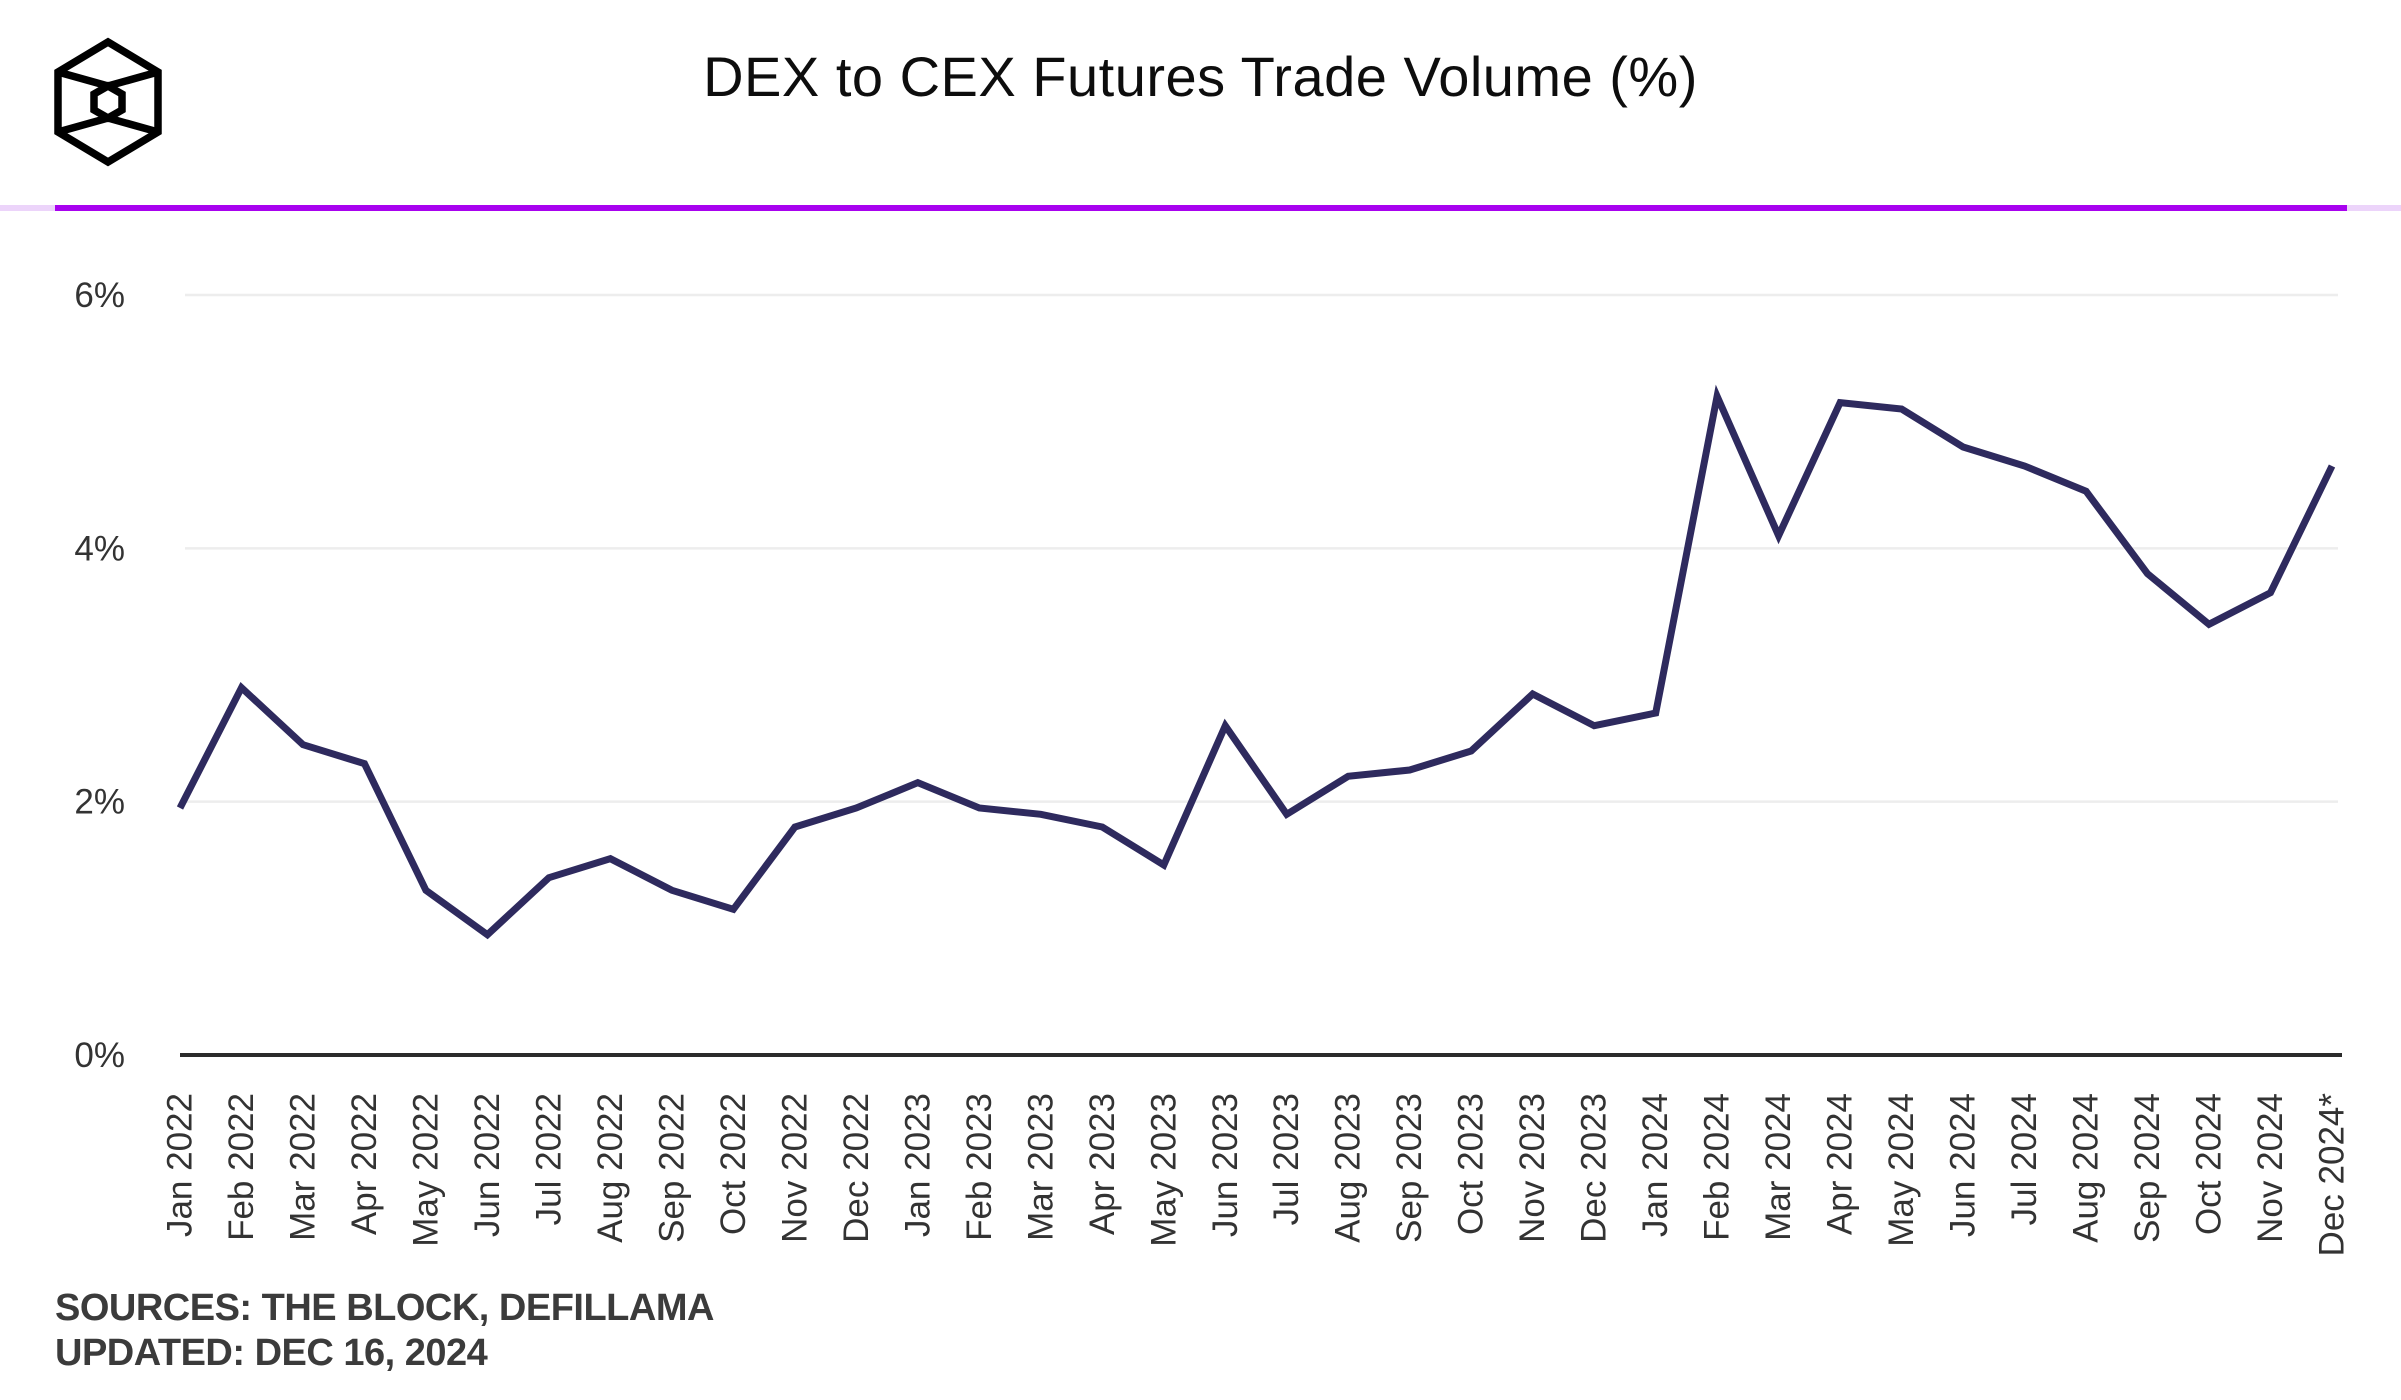 Image resolution: width=2401 pixels, height=1400 pixels. What do you see at coordinates (99, 802) in the screenshot?
I see `y-axis-label: 2%` at bounding box center [99, 802].